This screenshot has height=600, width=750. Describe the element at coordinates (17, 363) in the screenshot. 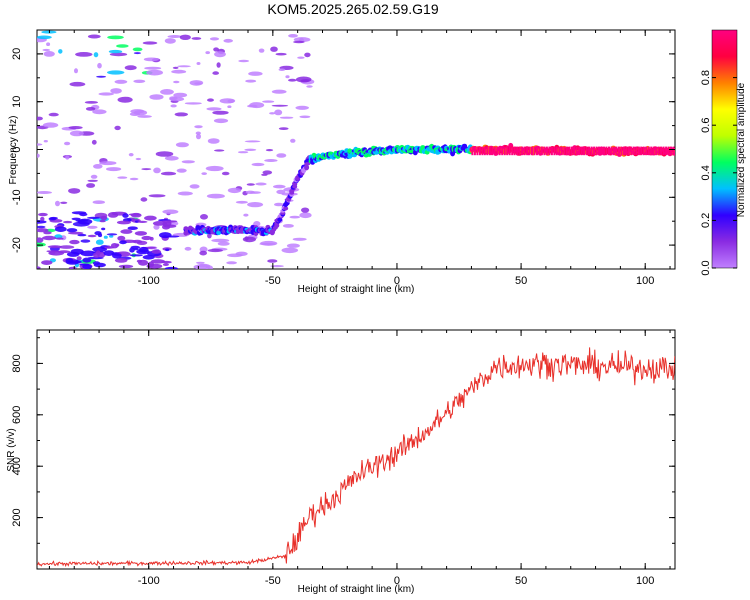

I see `y-tick-label: 800` at that location.